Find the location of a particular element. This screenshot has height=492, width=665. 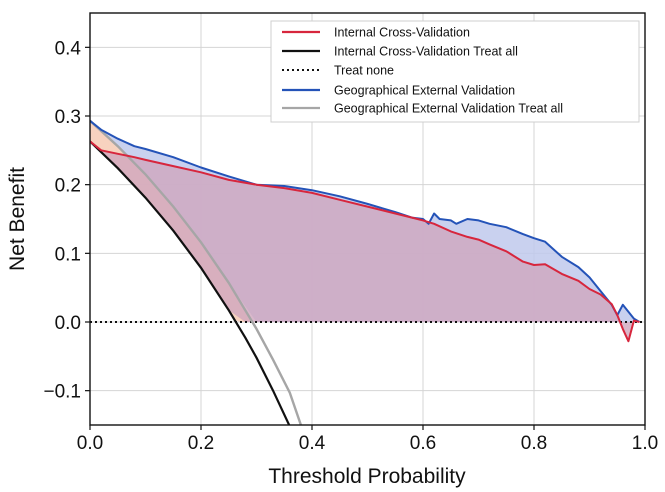

y-tick-label: 0.0 is located at coordinates (68, 323).